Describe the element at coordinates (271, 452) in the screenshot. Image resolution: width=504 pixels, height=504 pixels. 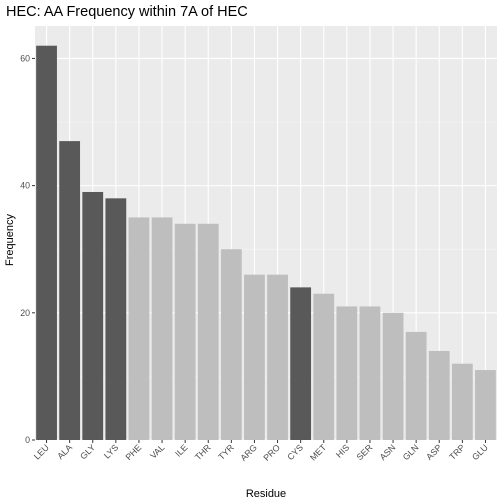
I see `x-tick-label-pro: PRO` at that location.